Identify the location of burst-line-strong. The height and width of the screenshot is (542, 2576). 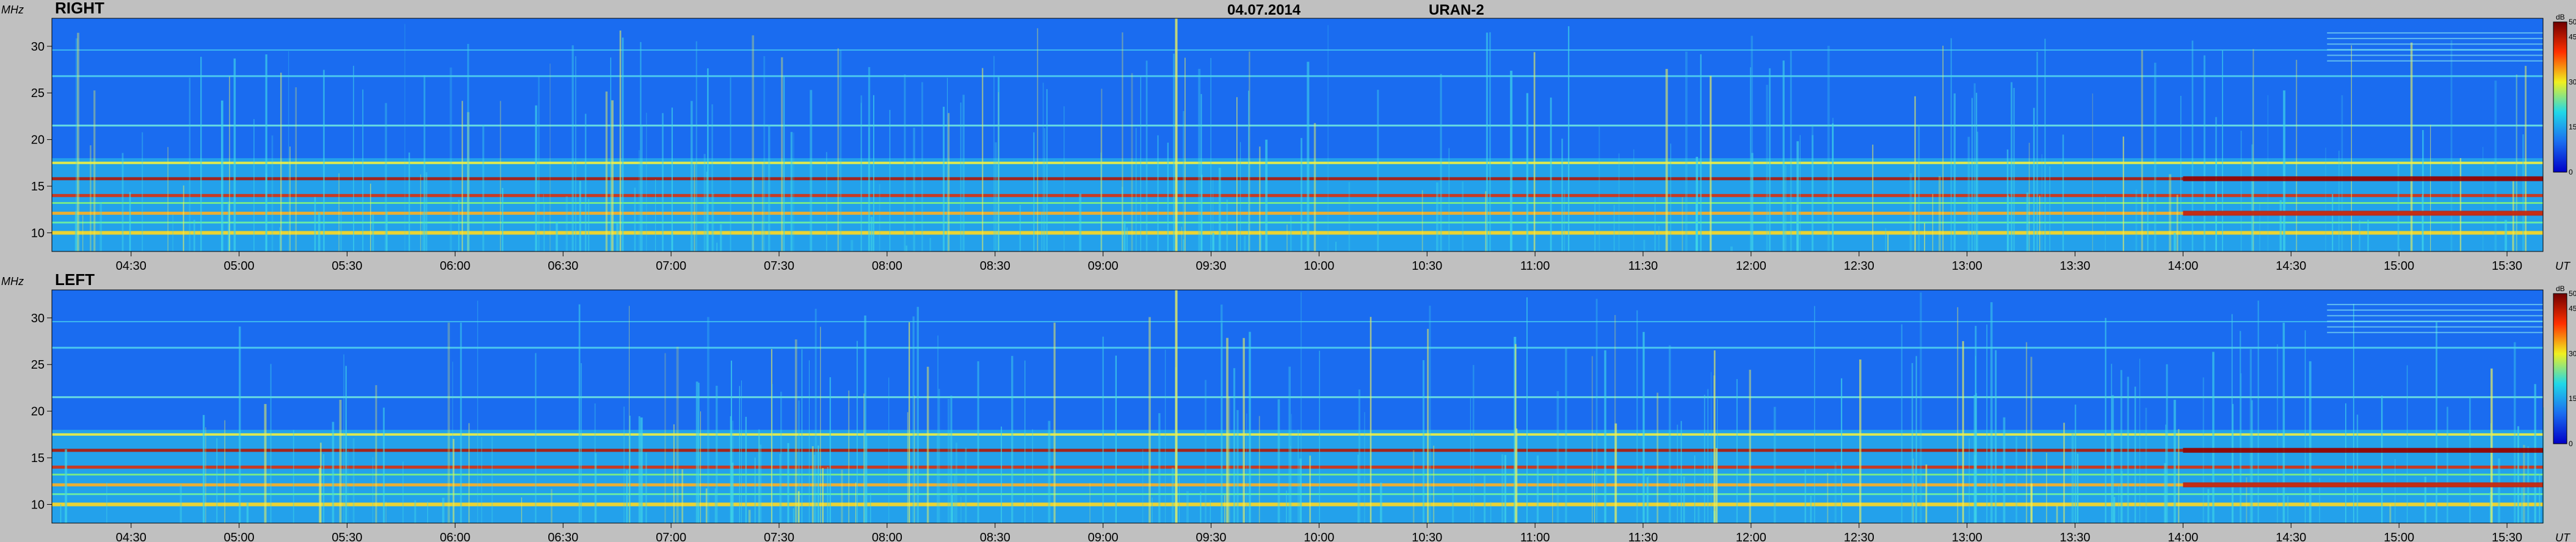
(1176, 134).